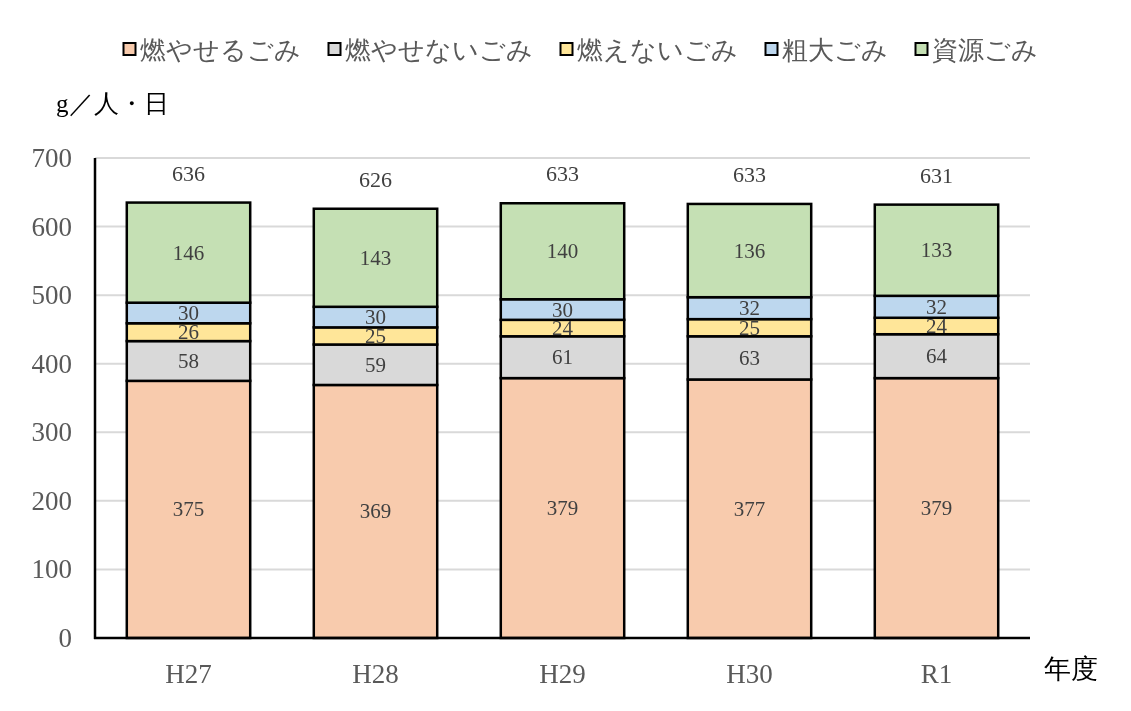 The width and height of the screenshot is (1131, 711). Describe the element at coordinates (188, 173) in the screenshot. I see `total: 636` at that location.